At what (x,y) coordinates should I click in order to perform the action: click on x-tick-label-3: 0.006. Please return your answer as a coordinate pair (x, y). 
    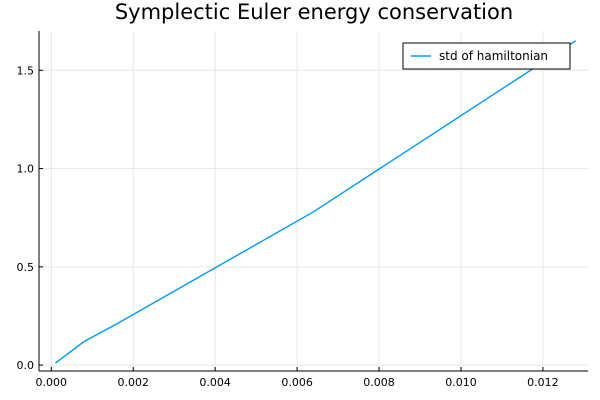
    Looking at the image, I should click on (297, 382).